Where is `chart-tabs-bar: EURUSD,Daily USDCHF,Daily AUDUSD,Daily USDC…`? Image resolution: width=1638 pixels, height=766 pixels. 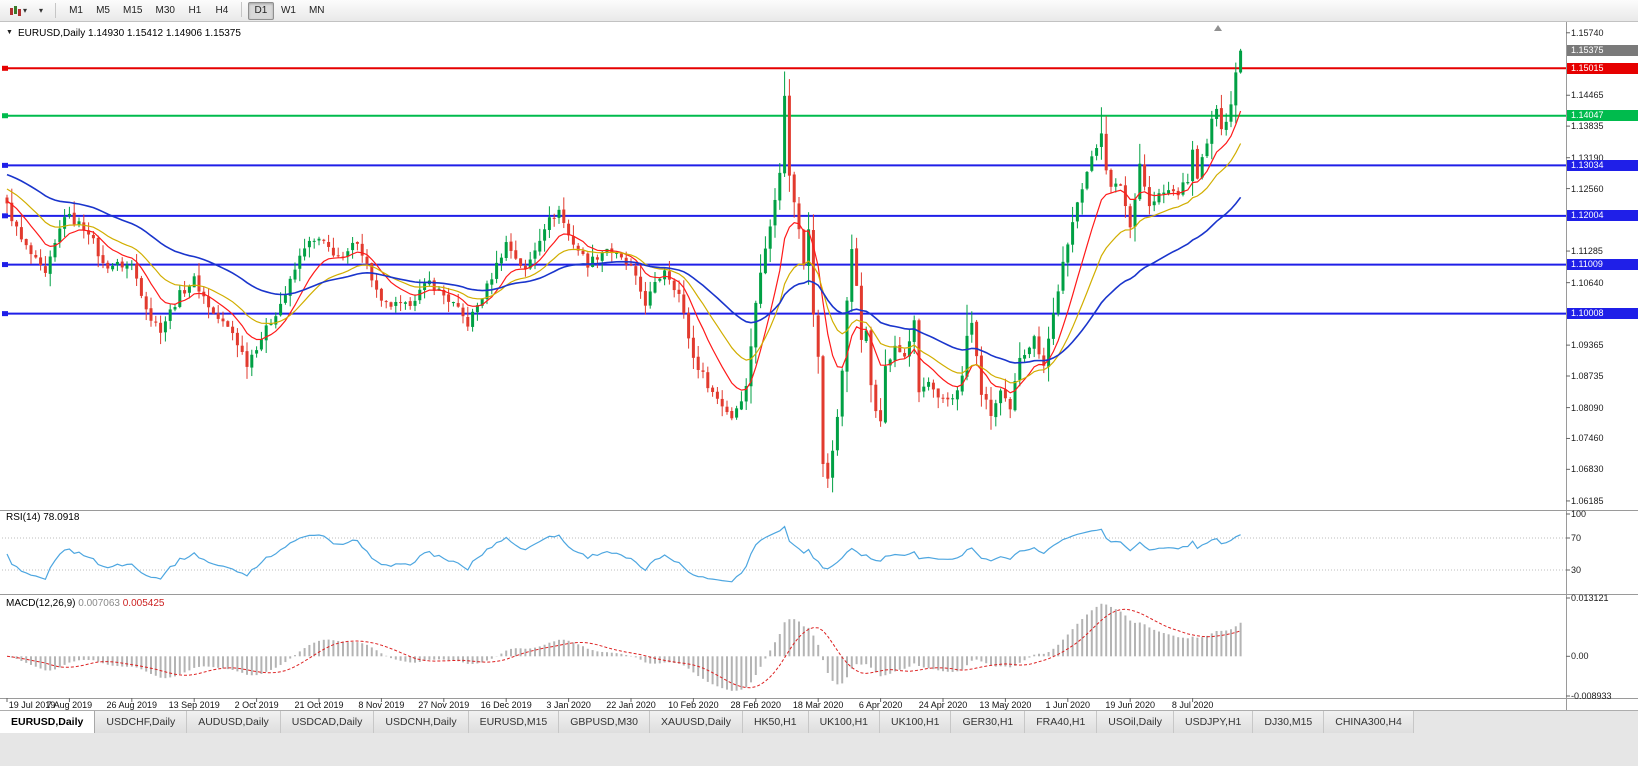 chart-tabs-bar: EURUSD,Daily USDCHF,Daily AUDUSD,Daily USDC… is located at coordinates (819, 738).